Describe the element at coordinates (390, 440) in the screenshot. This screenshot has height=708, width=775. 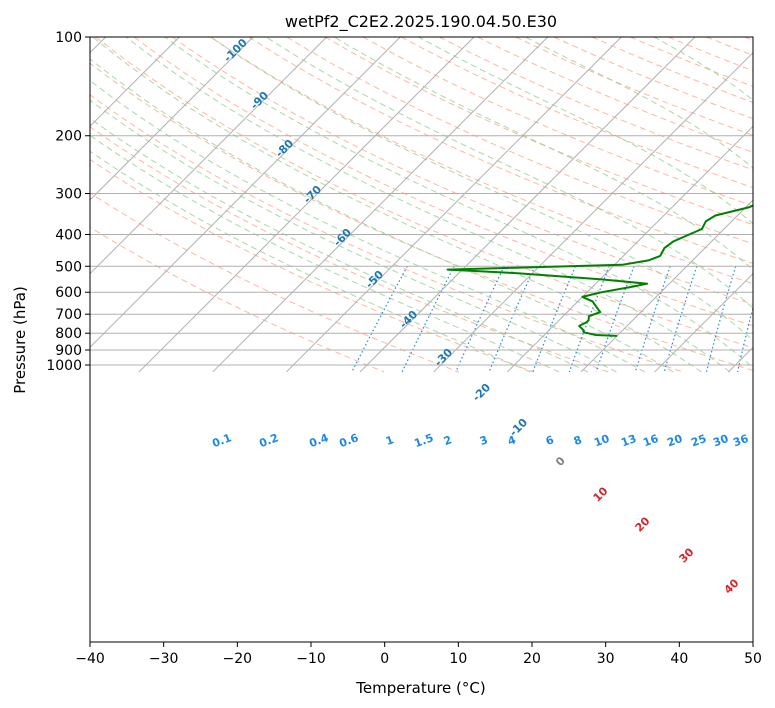
I see `mixing-ratio-label: 1` at that location.